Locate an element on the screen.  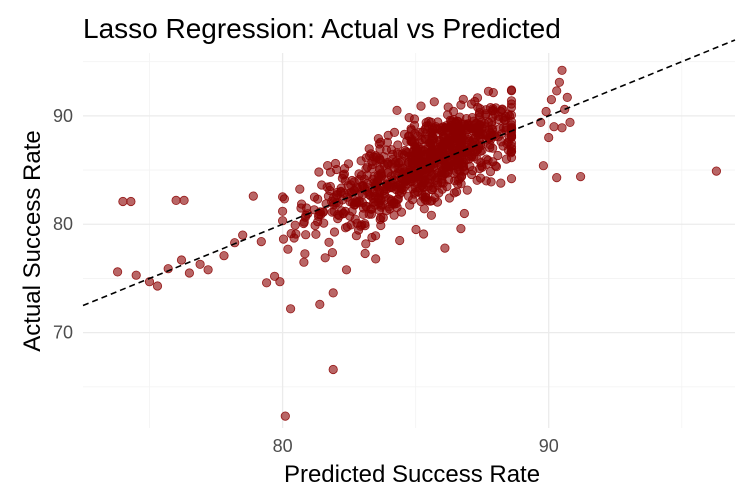
x-tick-label: 80 is located at coordinates (283, 446).